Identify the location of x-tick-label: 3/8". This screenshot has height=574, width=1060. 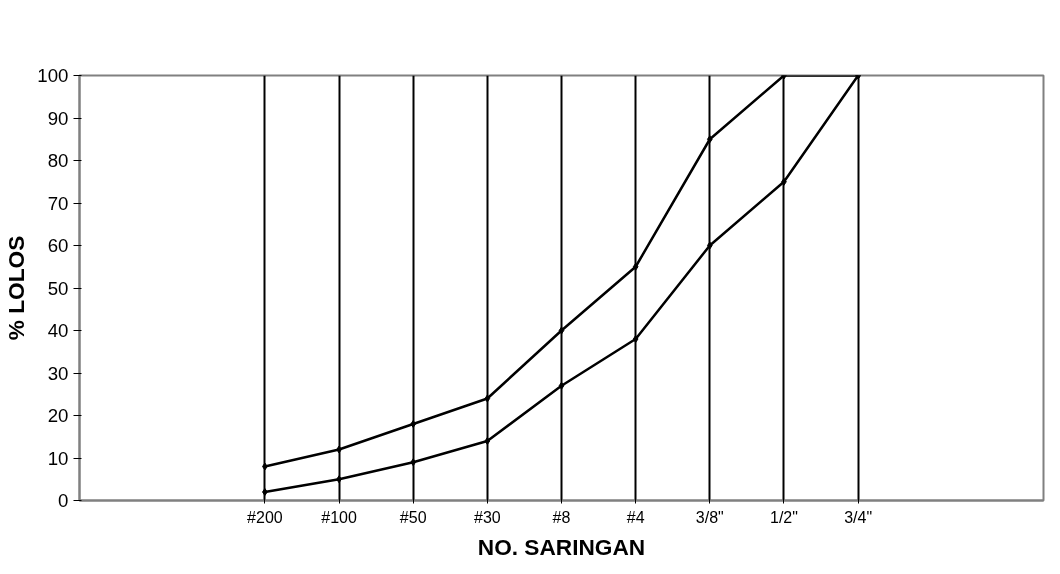
(709, 517).